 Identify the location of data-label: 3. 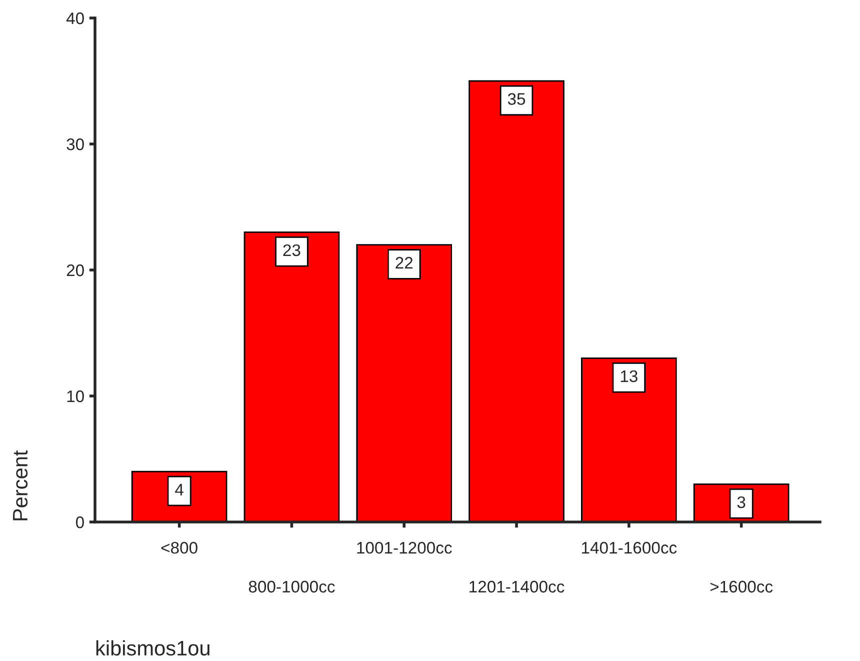
(741, 502).